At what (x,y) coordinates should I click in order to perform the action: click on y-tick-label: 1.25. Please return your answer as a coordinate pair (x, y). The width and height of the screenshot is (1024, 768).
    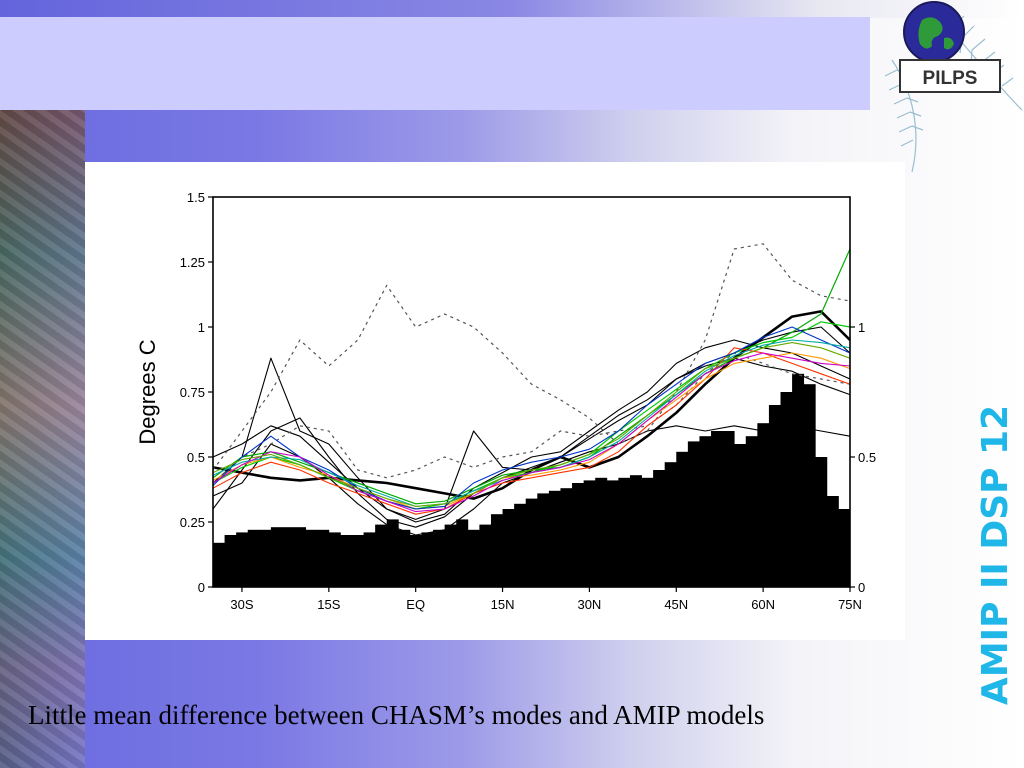
    Looking at the image, I should click on (192, 262).